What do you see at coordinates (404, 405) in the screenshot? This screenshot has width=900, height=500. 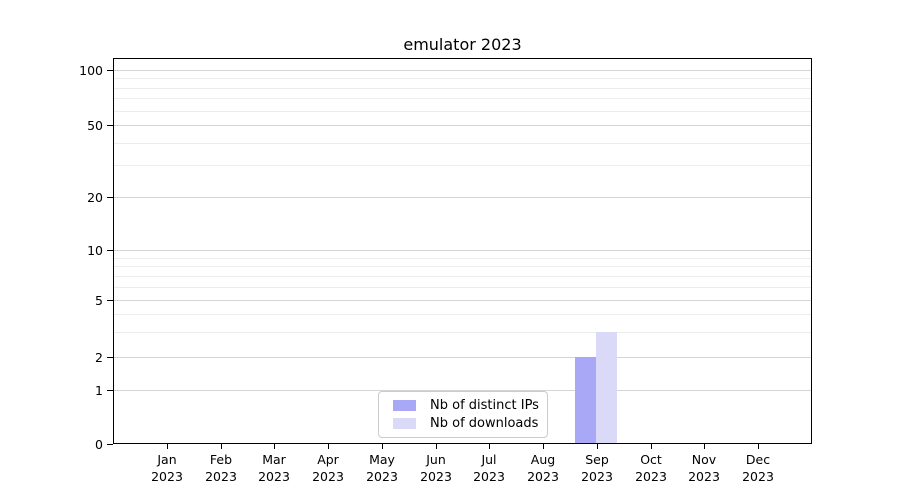 I see `legend-swatch-distinct-ips` at bounding box center [404, 405].